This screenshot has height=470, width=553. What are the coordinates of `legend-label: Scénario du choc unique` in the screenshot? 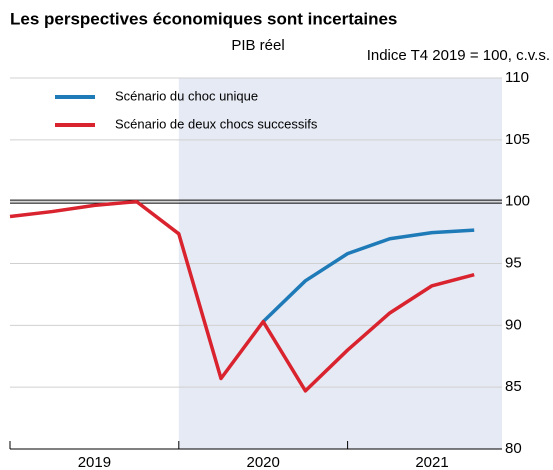 It's located at (186, 95).